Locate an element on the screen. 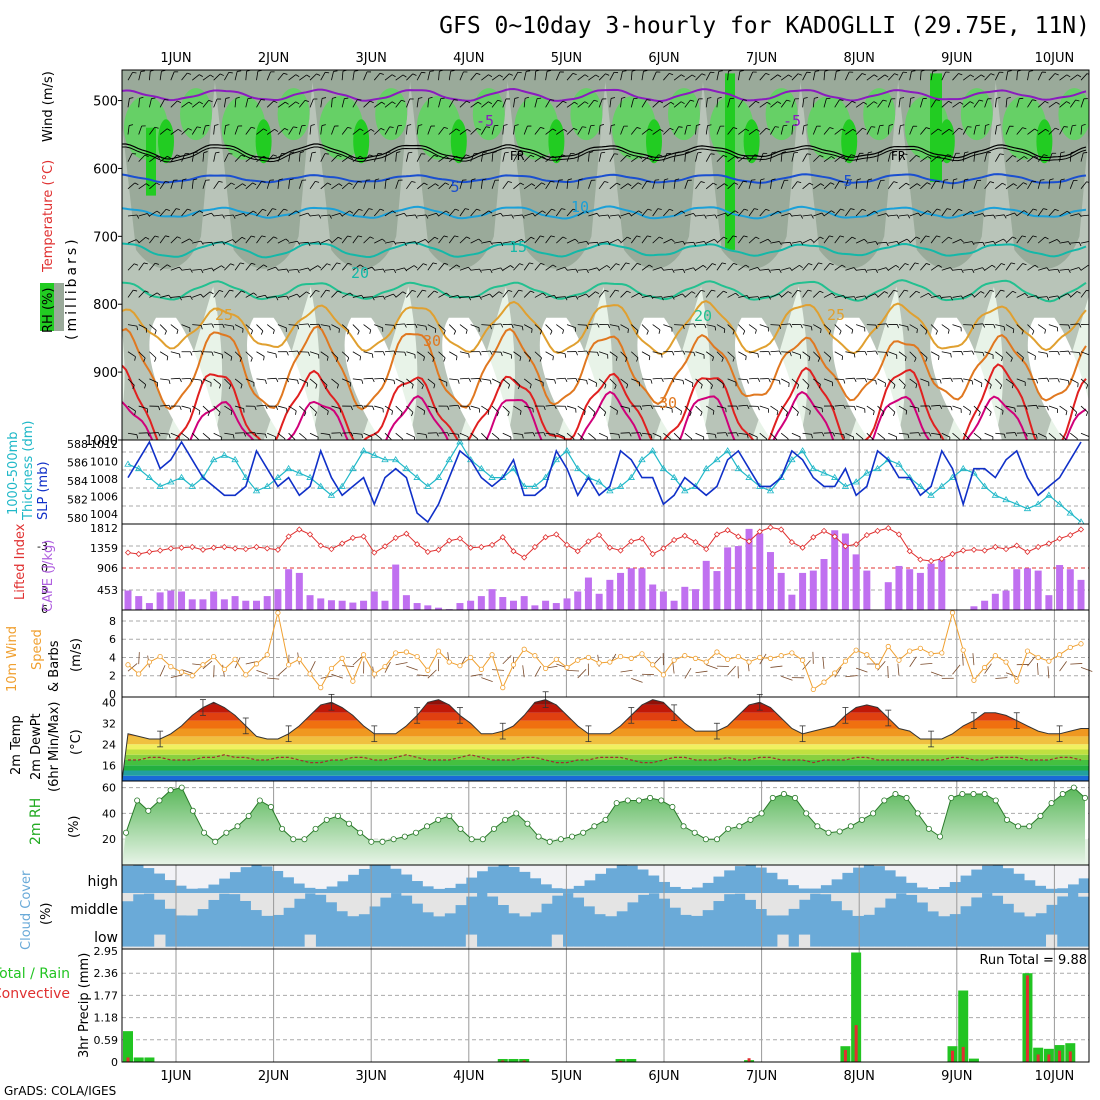 This screenshot has width=1100, height=1100. precip-conv-bar is located at coordinates (503, 1061).